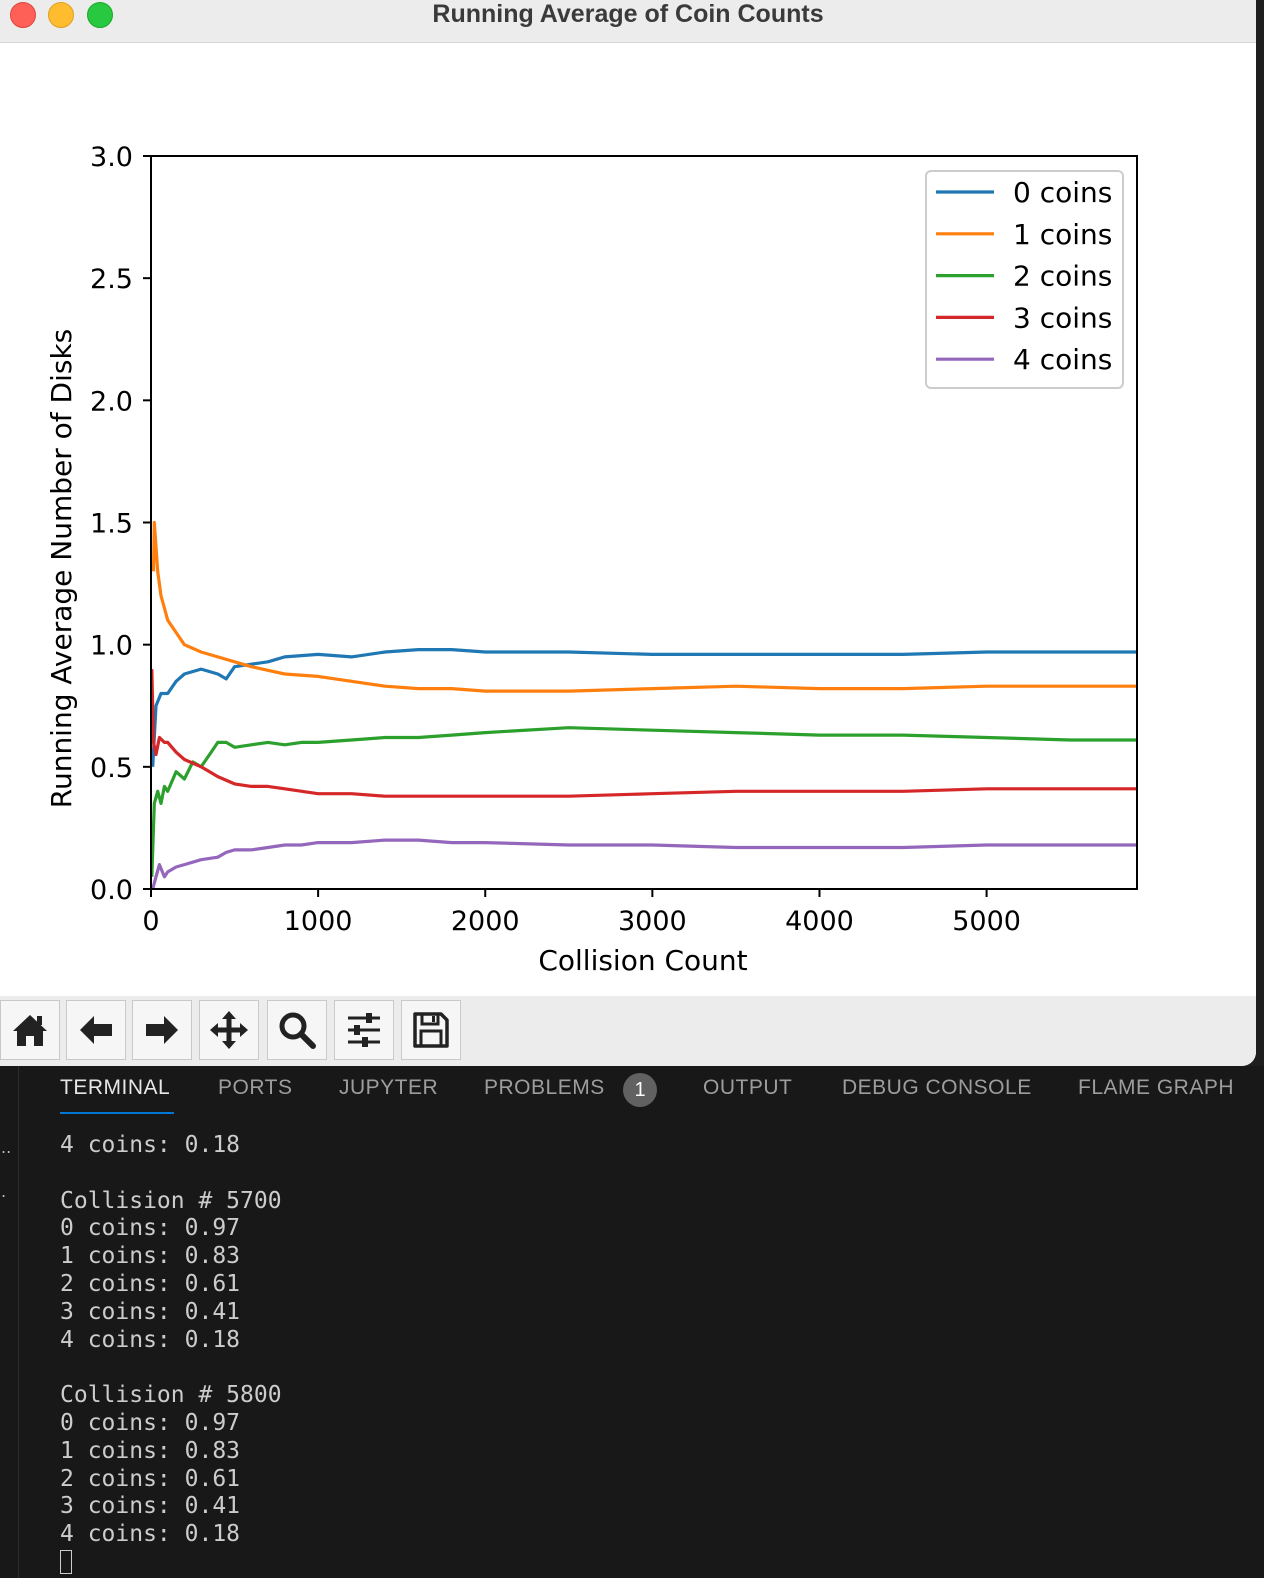 Image resolution: width=1264 pixels, height=1578 pixels. Describe the element at coordinates (389, 1087) in the screenshot. I see `tab-jupyter: JUPYTER` at that location.